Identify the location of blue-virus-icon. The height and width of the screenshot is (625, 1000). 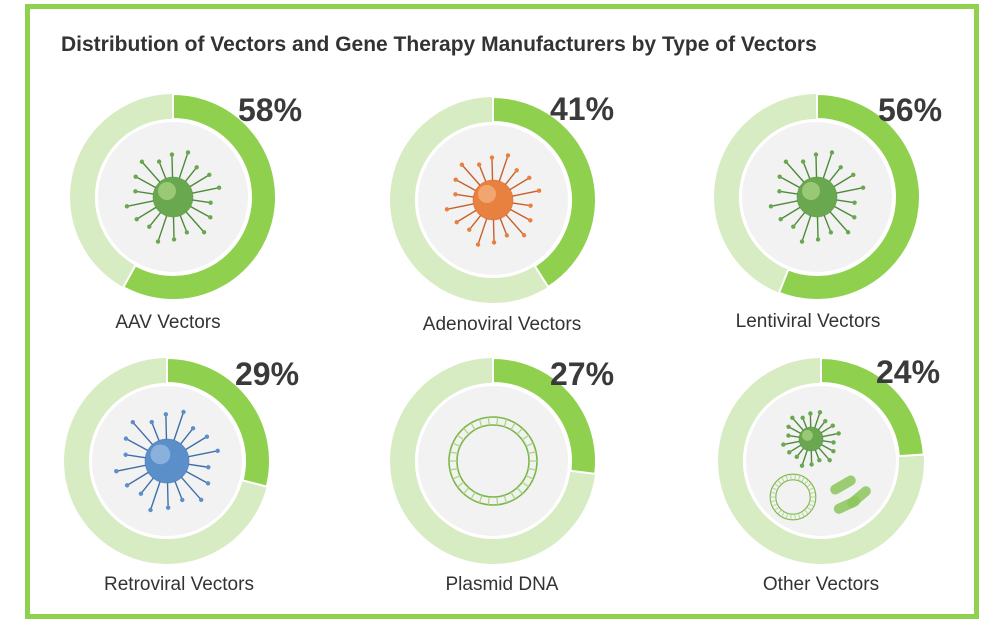
(167, 461).